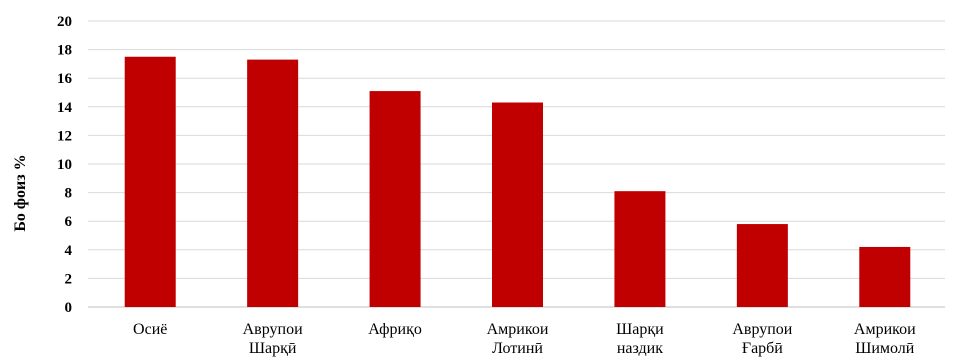 The width and height of the screenshot is (958, 360). What do you see at coordinates (885, 348) in the screenshot?
I see `x-category-label: Шимолӣ` at bounding box center [885, 348].